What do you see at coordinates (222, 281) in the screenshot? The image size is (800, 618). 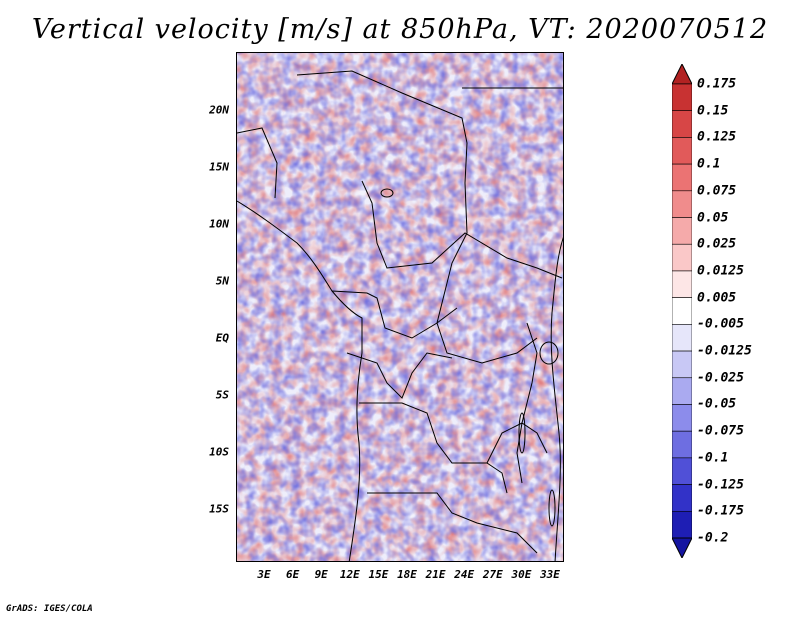 I see `lat-label: 5N` at bounding box center [222, 281].